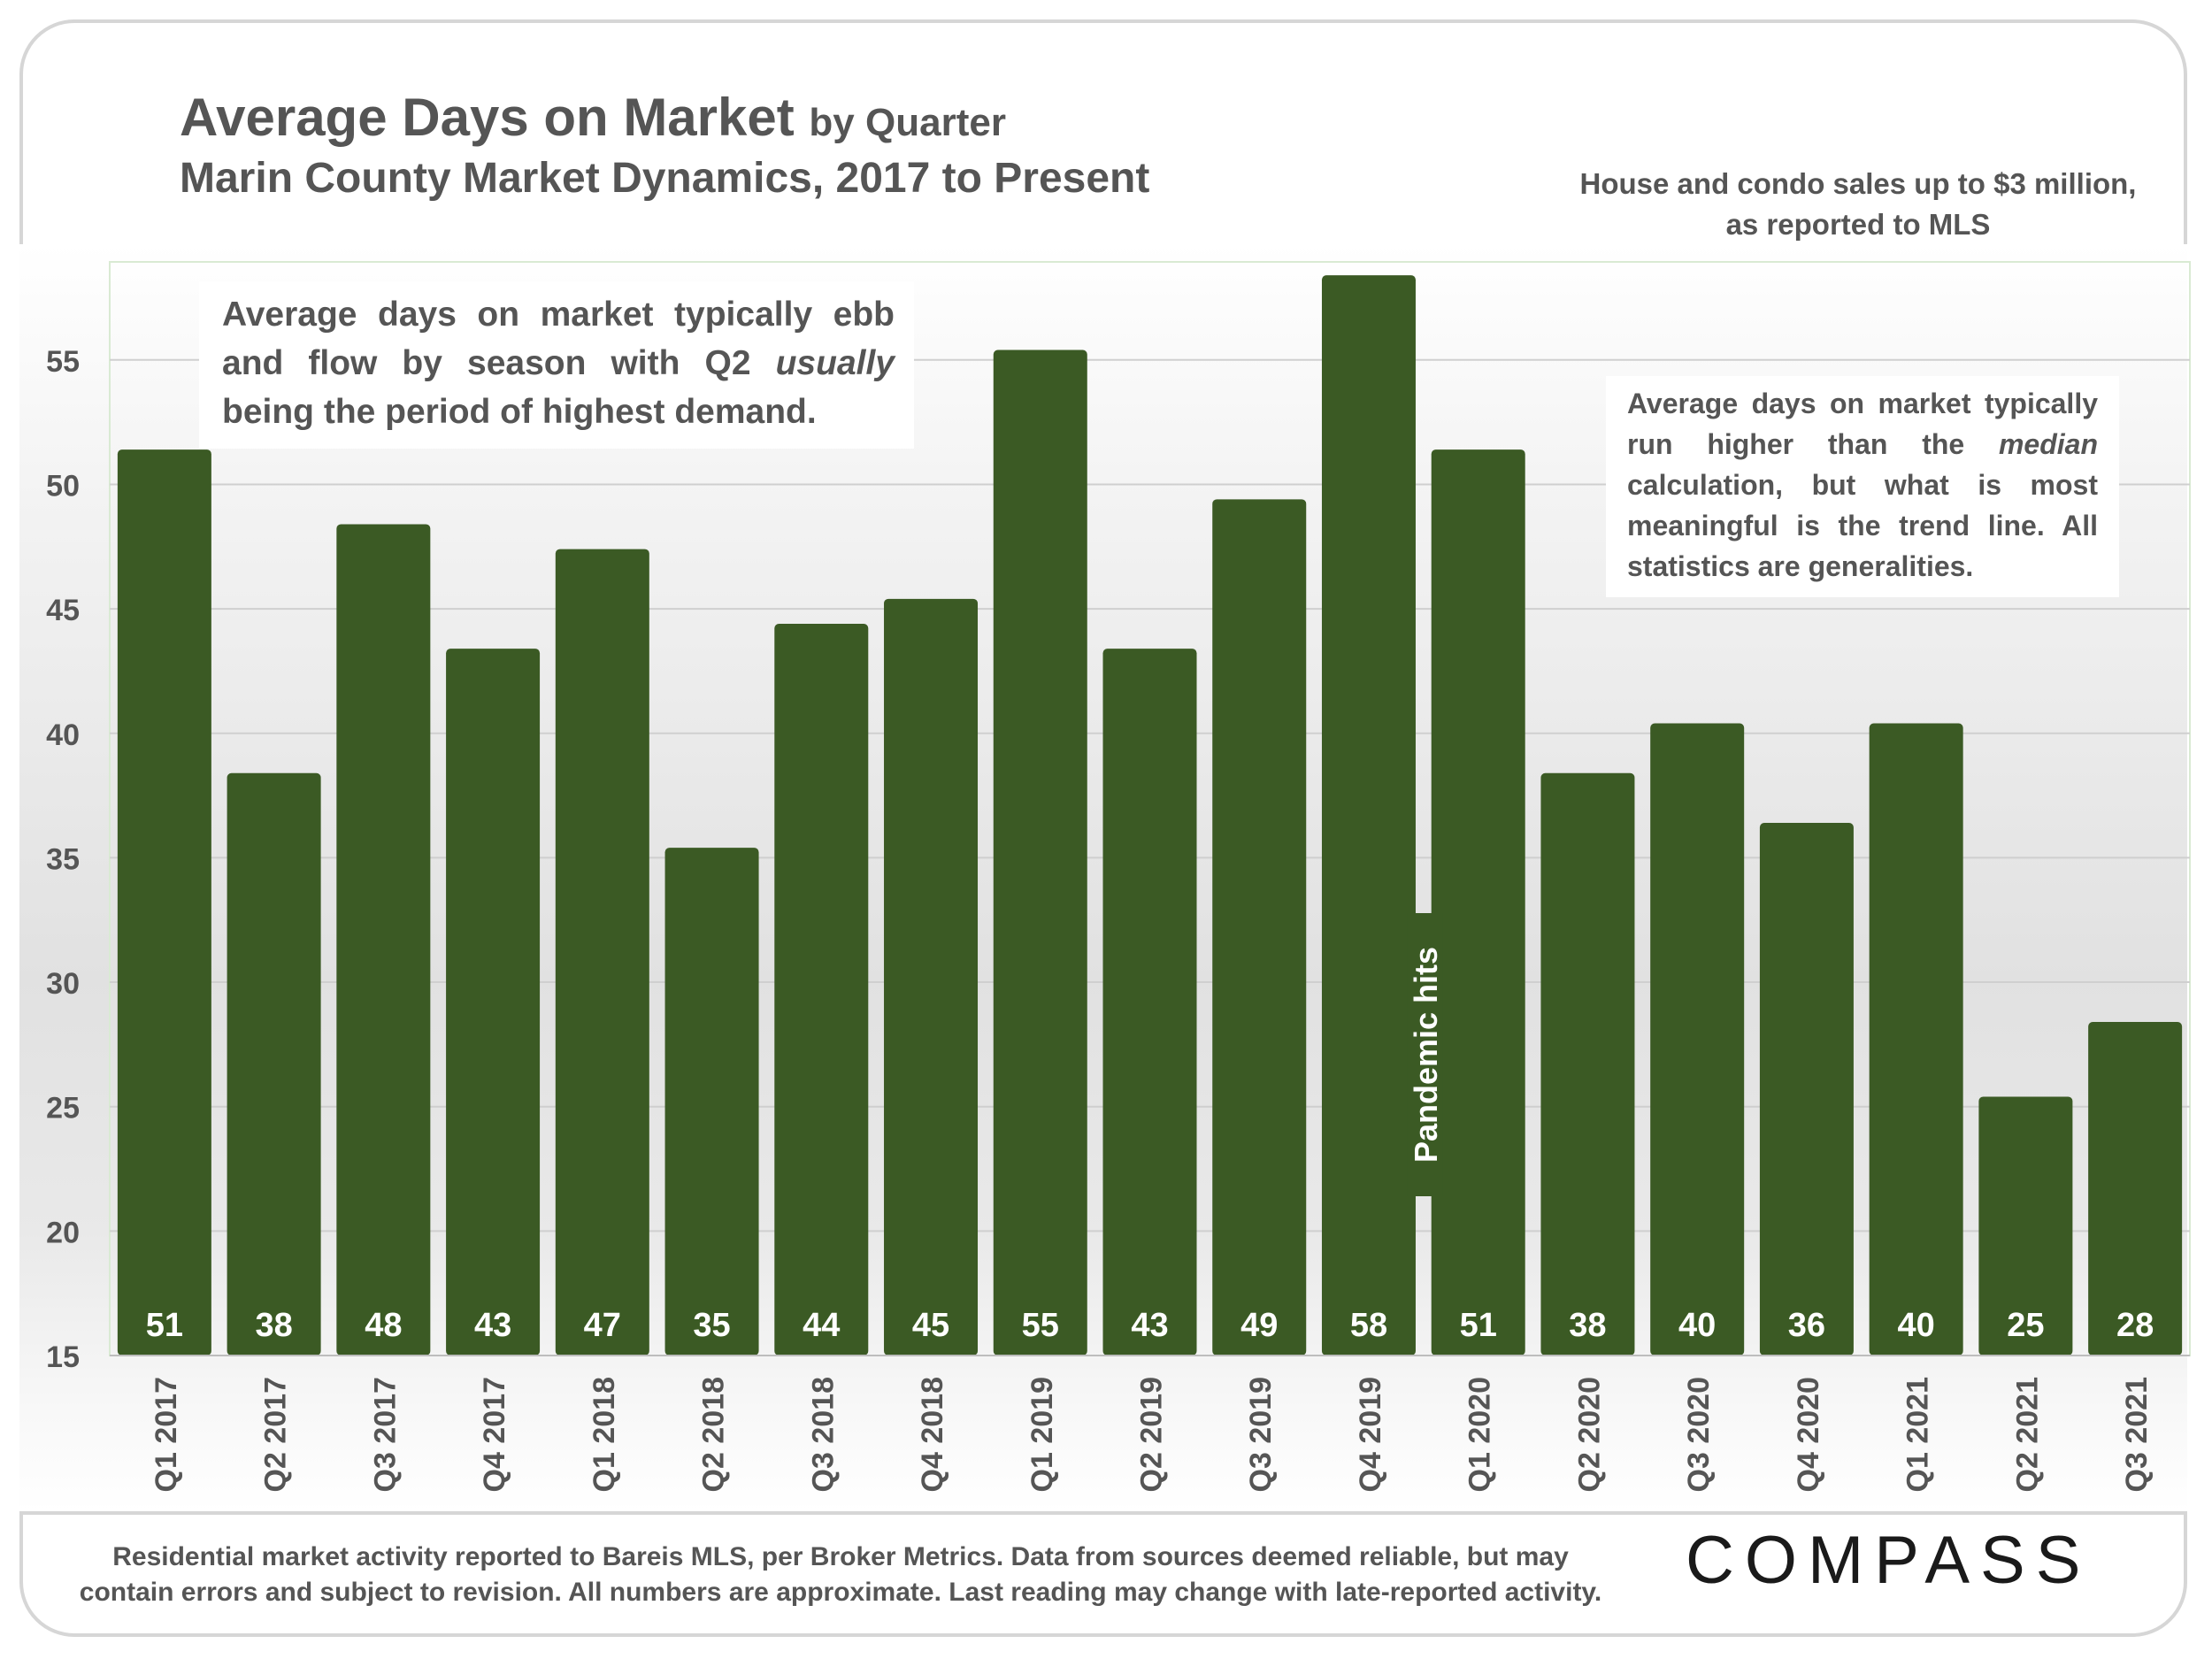  What do you see at coordinates (908, 123) in the screenshot?
I see `chart-title-suffix: by Quarter` at bounding box center [908, 123].